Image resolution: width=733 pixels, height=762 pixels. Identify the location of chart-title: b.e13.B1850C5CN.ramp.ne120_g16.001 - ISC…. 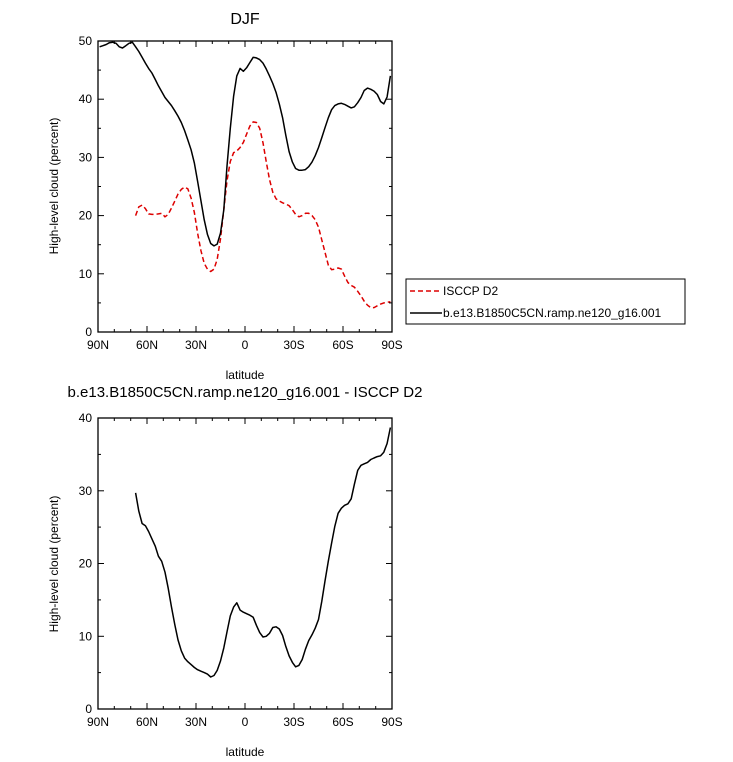
(245, 392).